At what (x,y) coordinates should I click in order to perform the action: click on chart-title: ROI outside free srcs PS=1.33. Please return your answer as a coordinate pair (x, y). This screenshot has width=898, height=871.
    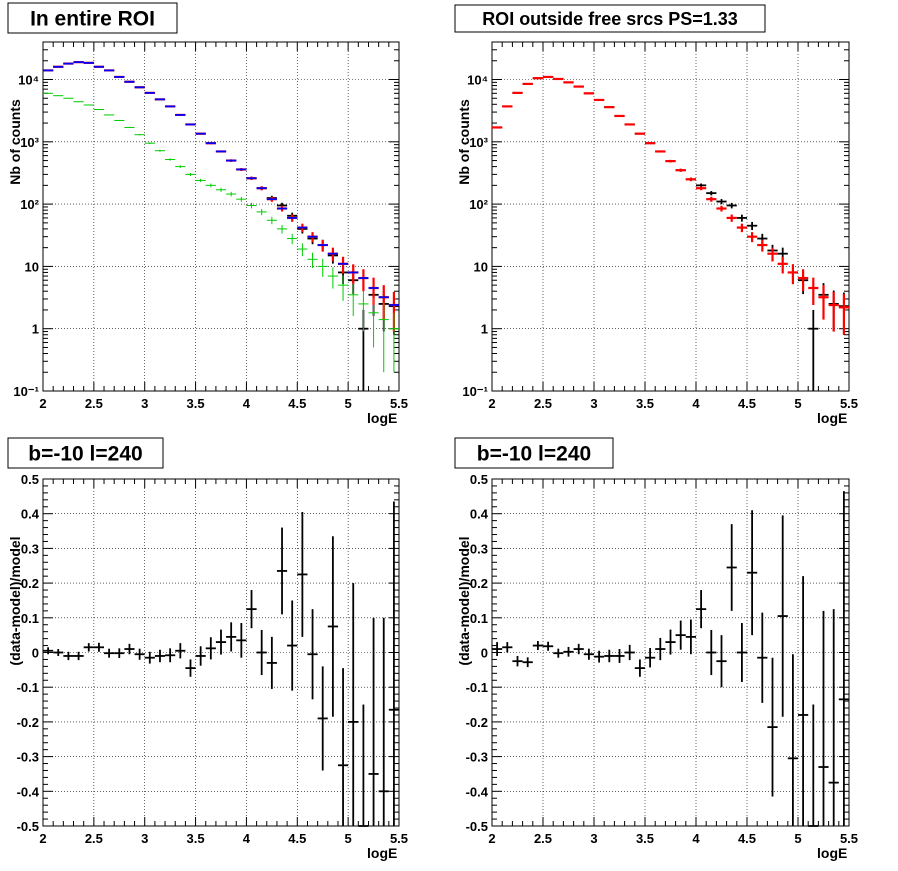
    Looking at the image, I should click on (610, 19).